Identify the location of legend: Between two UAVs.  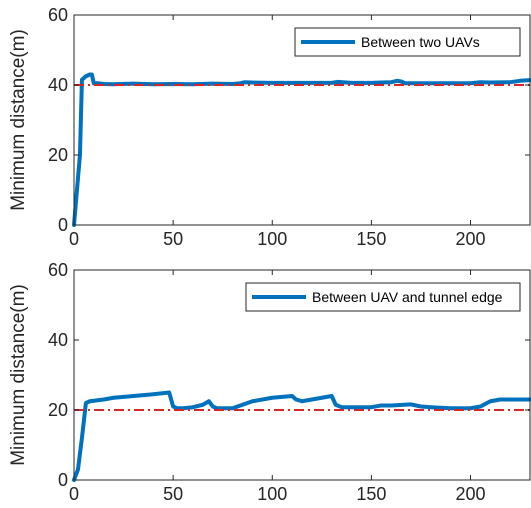
(407, 42).